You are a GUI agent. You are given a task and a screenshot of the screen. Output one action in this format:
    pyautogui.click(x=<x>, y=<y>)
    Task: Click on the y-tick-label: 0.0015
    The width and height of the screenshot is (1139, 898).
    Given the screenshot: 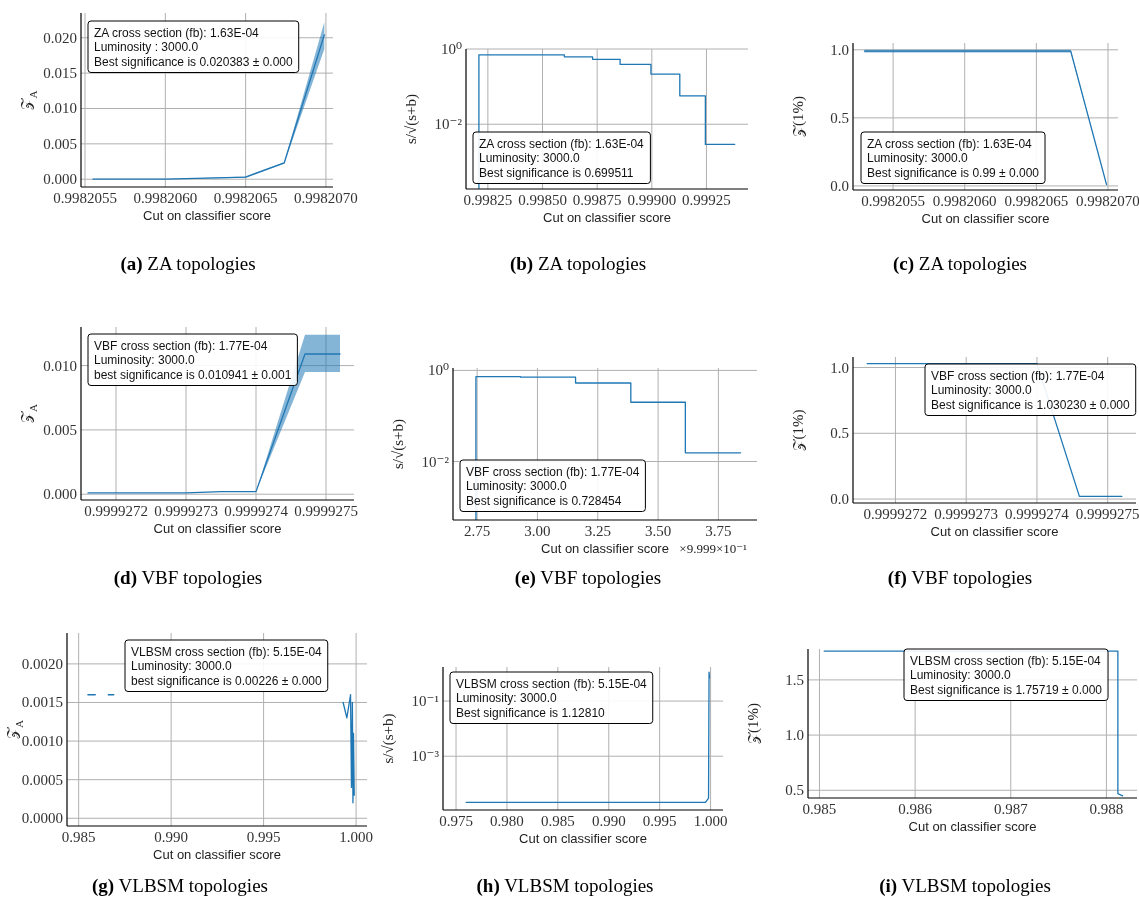 What is the action you would take?
    pyautogui.click(x=42, y=702)
    